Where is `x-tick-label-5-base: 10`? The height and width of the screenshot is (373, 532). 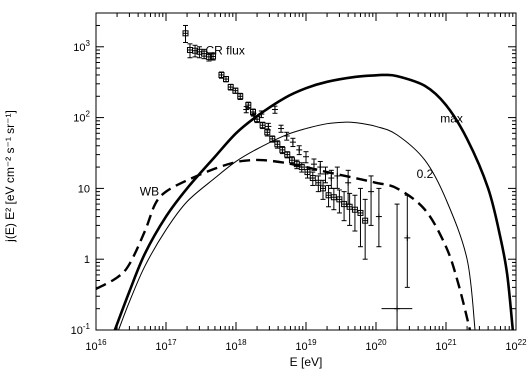
x-tick-label-5-base: 10 is located at coordinates (441, 347).